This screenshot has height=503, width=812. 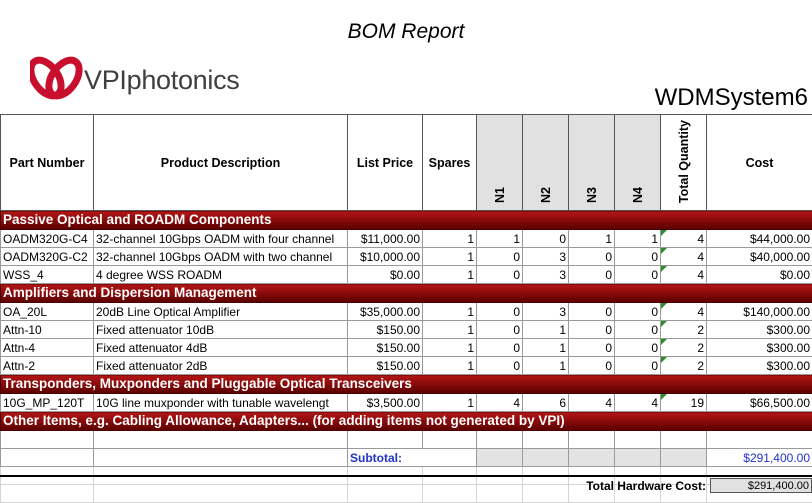 What do you see at coordinates (759, 257) in the screenshot?
I see `cost-cell: $40,000.00` at bounding box center [759, 257].